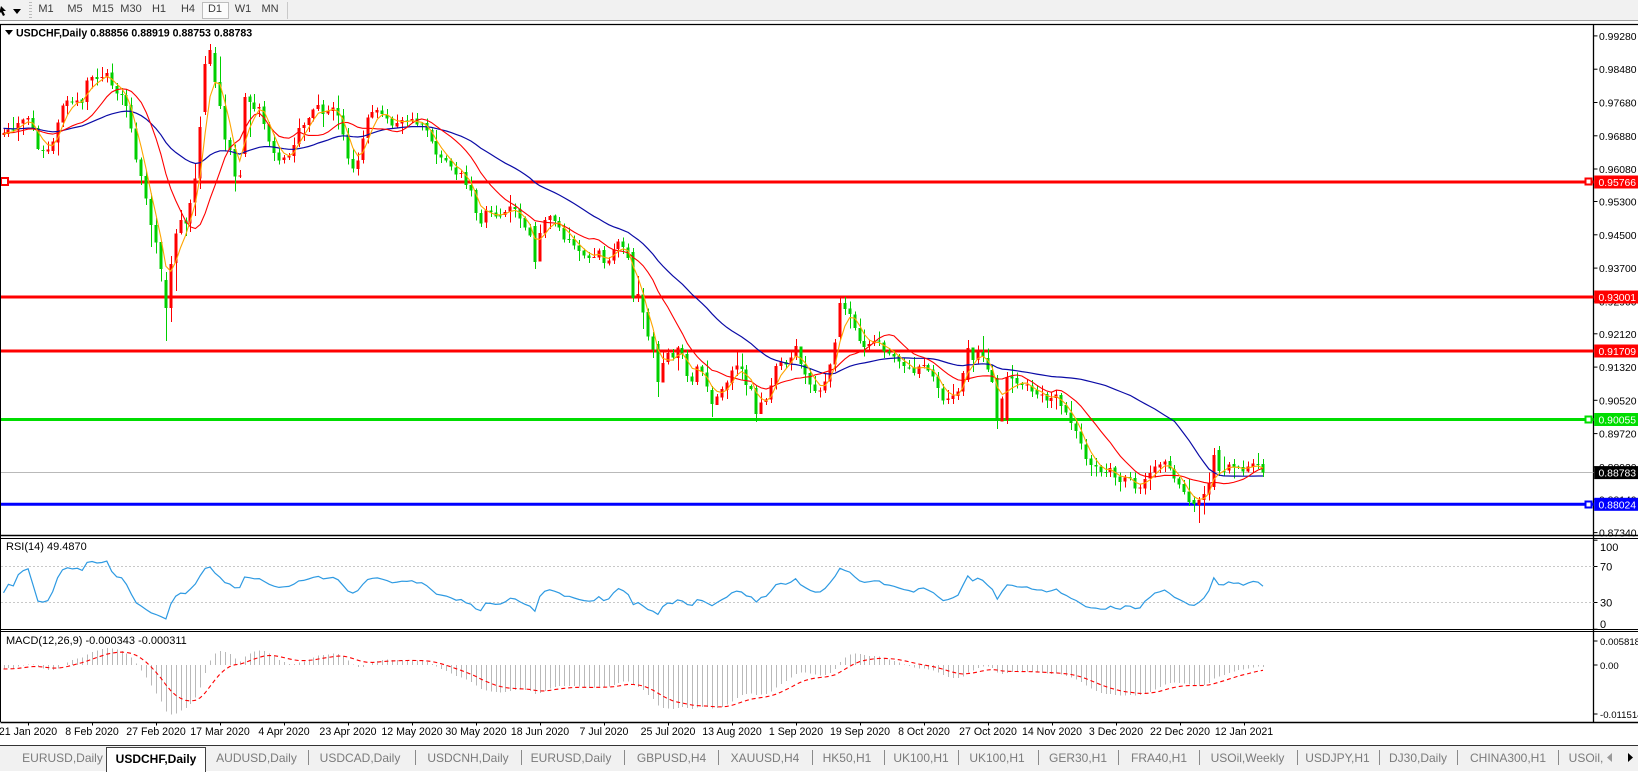  What do you see at coordinates (1116, 732) in the screenshot?
I see `svg-text: 3 Dec 2020` at bounding box center [1116, 732].